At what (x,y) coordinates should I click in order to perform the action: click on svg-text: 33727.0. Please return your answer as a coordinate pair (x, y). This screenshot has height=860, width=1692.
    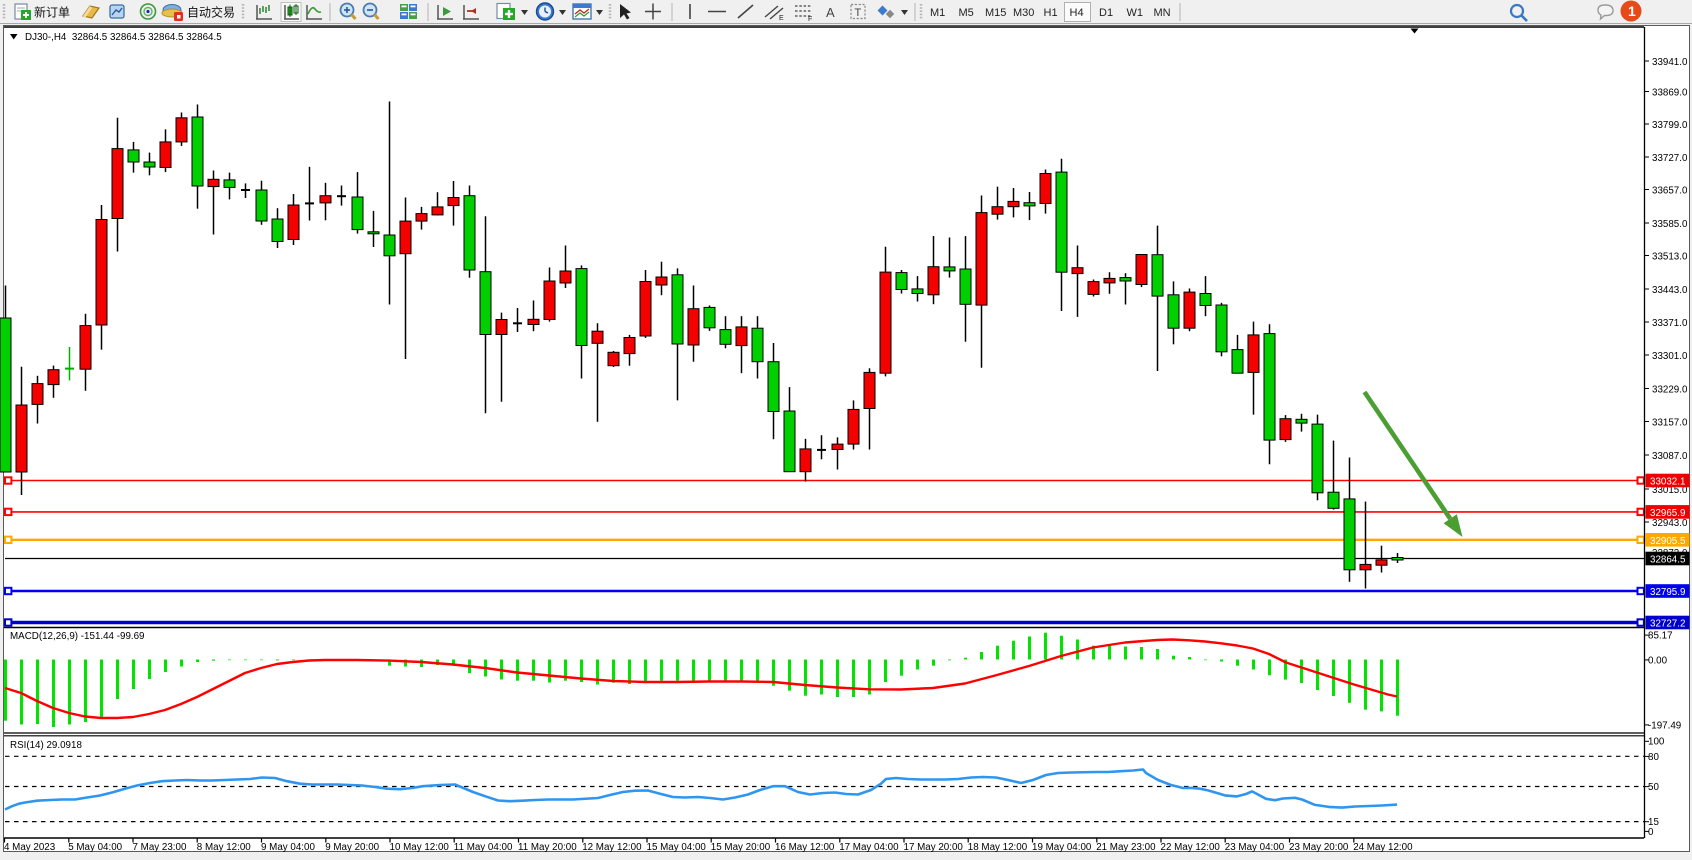
    Looking at the image, I should click on (1670, 158).